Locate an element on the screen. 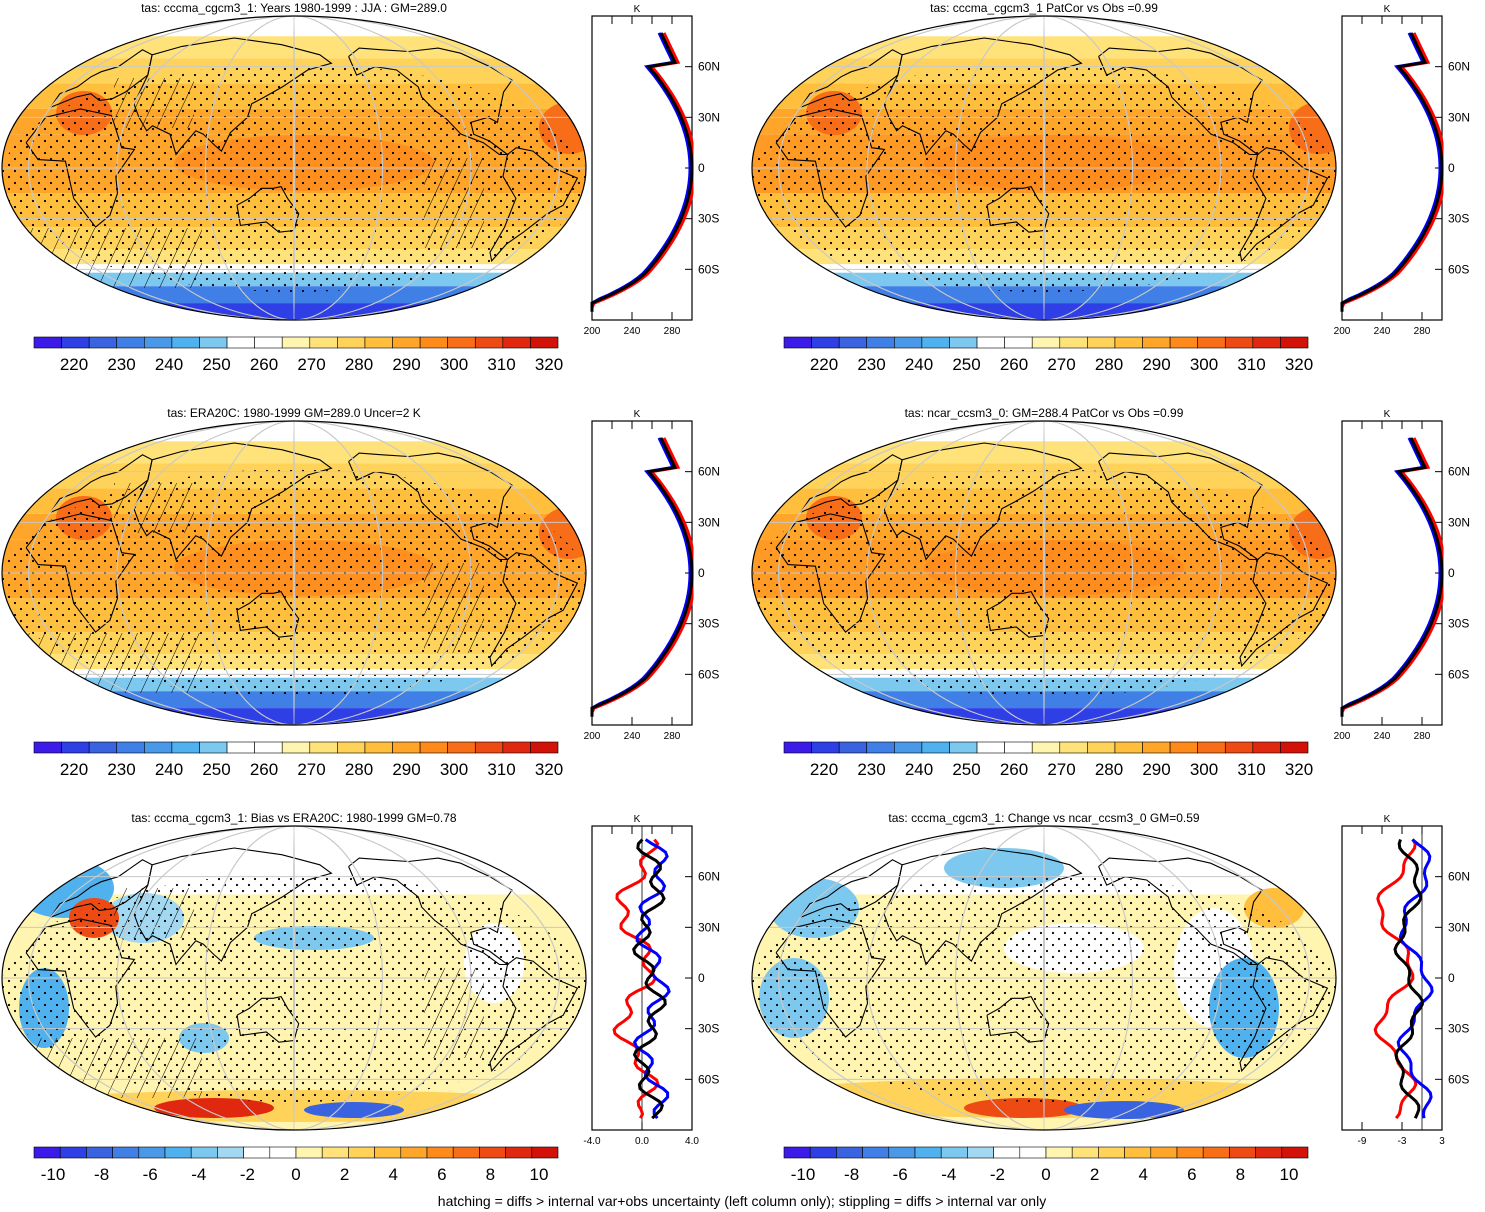 The image size is (1485, 1212). profile-xtick: 240 is located at coordinates (1382, 736).